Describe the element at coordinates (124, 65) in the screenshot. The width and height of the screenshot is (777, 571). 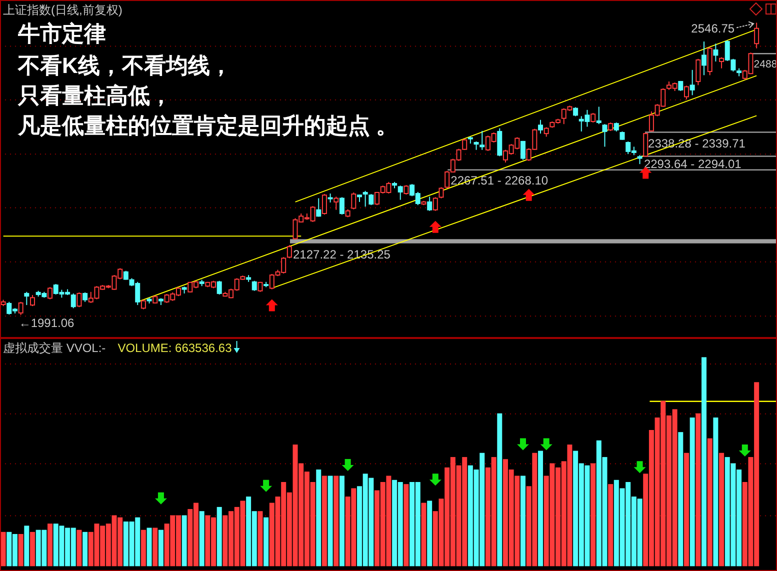
I see `annotation: 不看K线，不看均线，` at that location.